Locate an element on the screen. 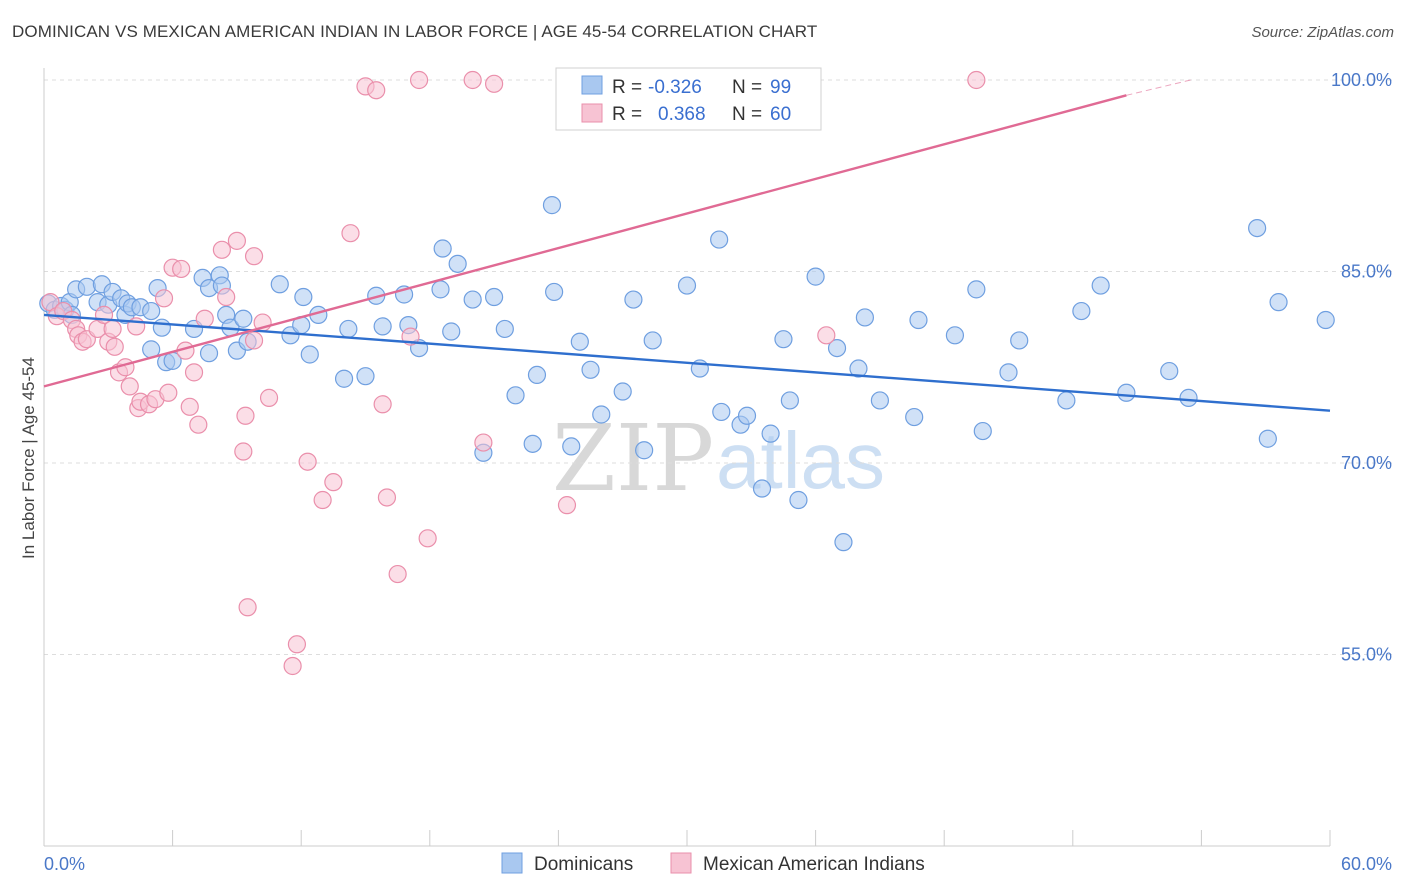 Image resolution: width=1406 pixels, height=892 pixels. bottom-legend-dominicans: Dominicans is located at coordinates (583, 864).